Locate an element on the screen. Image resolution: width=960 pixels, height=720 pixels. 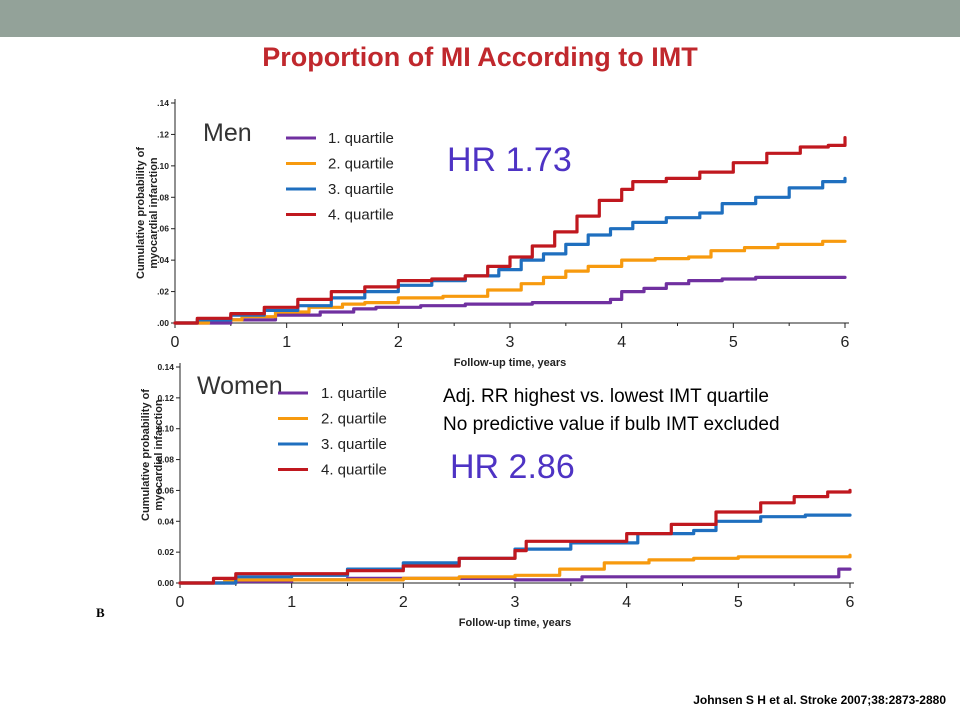
y-tick-label: 0.04 is located at coordinates (165, 521).